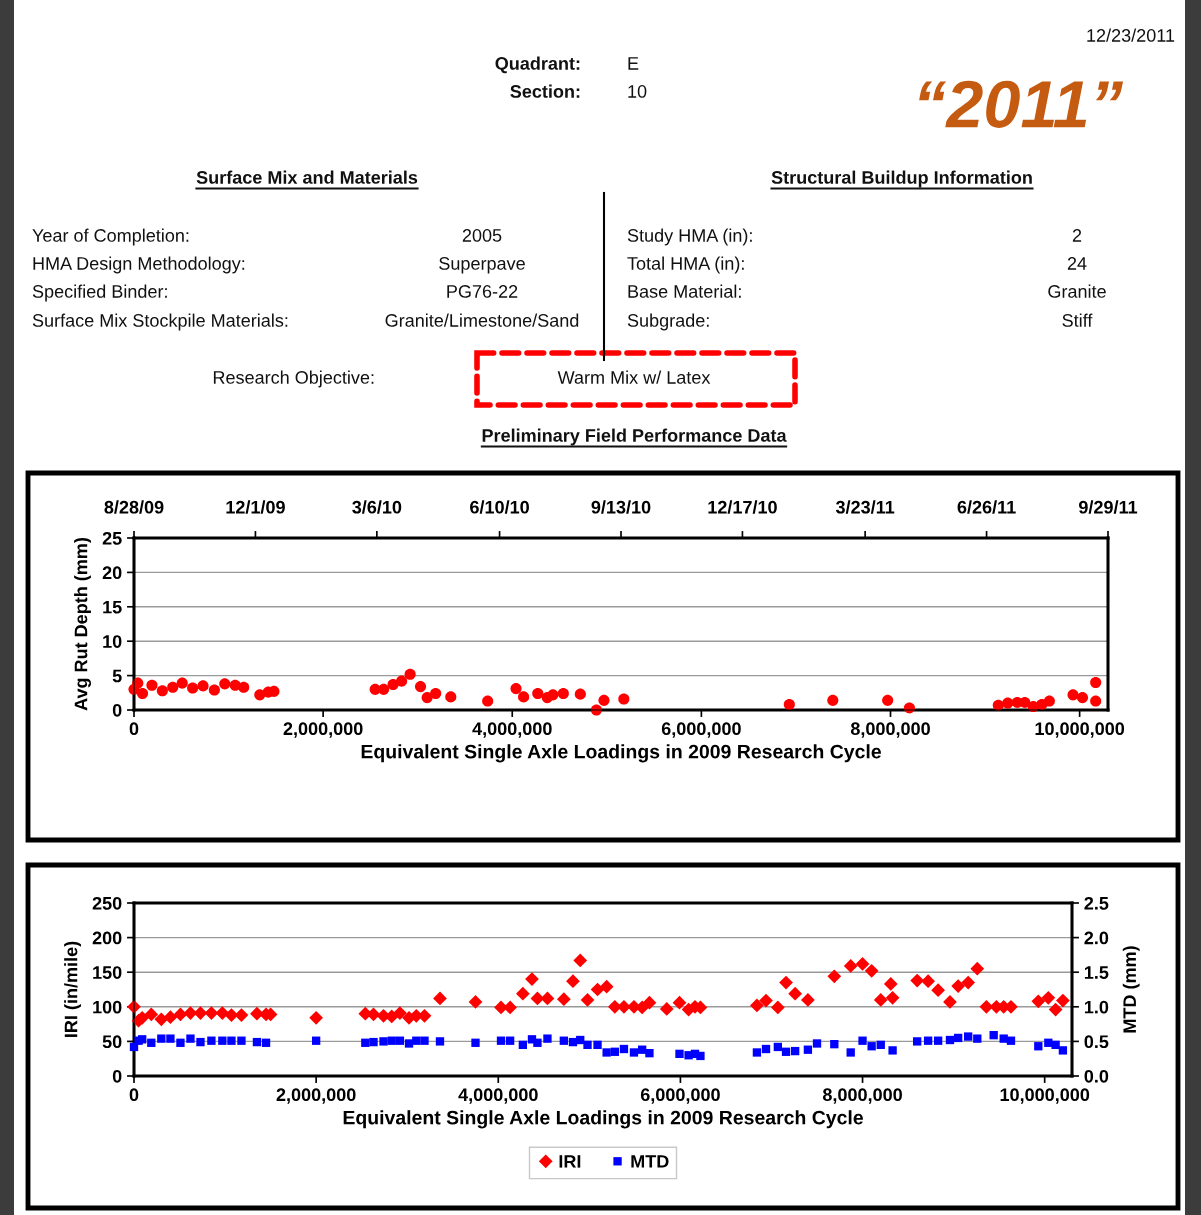 This screenshot has width=1201, height=1215. Describe the element at coordinates (139, 265) in the screenshot. I see `text: HMA Design Methodology:` at that location.